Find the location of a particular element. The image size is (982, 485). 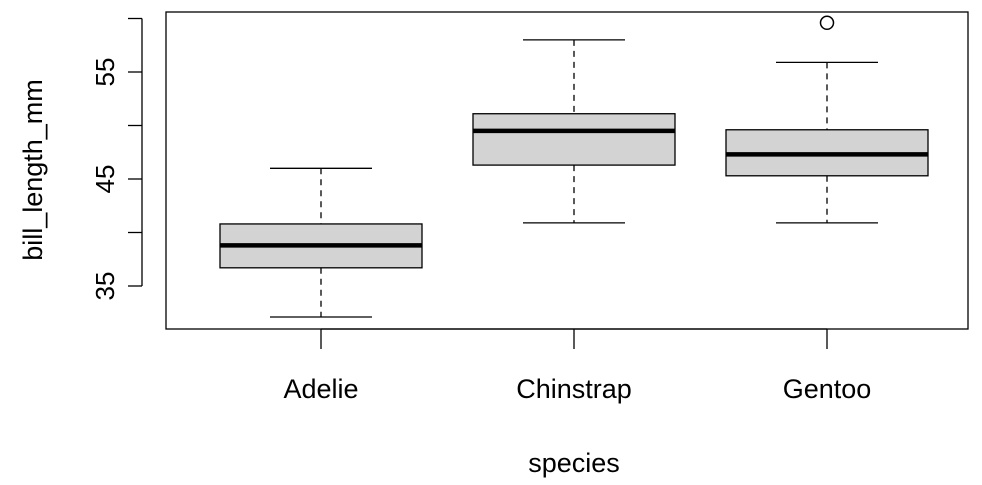

x-axis: Adelie Chinstrap Gentoo is located at coordinates (577, 366).